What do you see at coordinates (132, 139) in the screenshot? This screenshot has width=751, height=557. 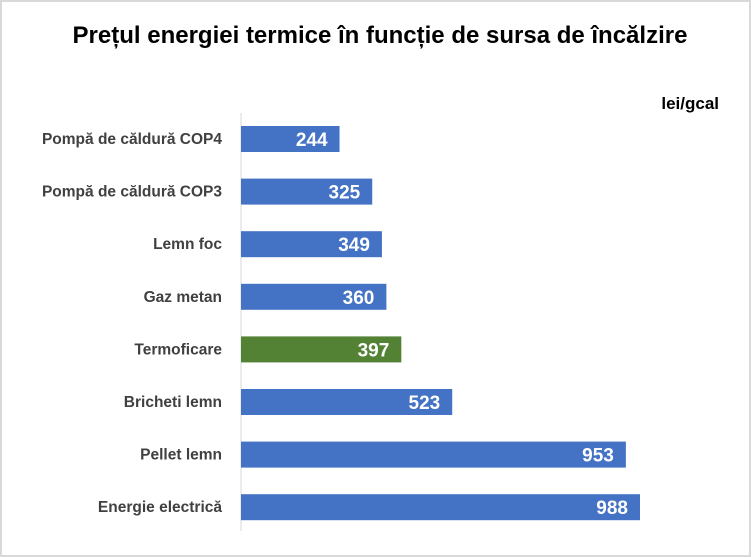 I see `category-label: Pompă de căldură COP4` at bounding box center [132, 139].